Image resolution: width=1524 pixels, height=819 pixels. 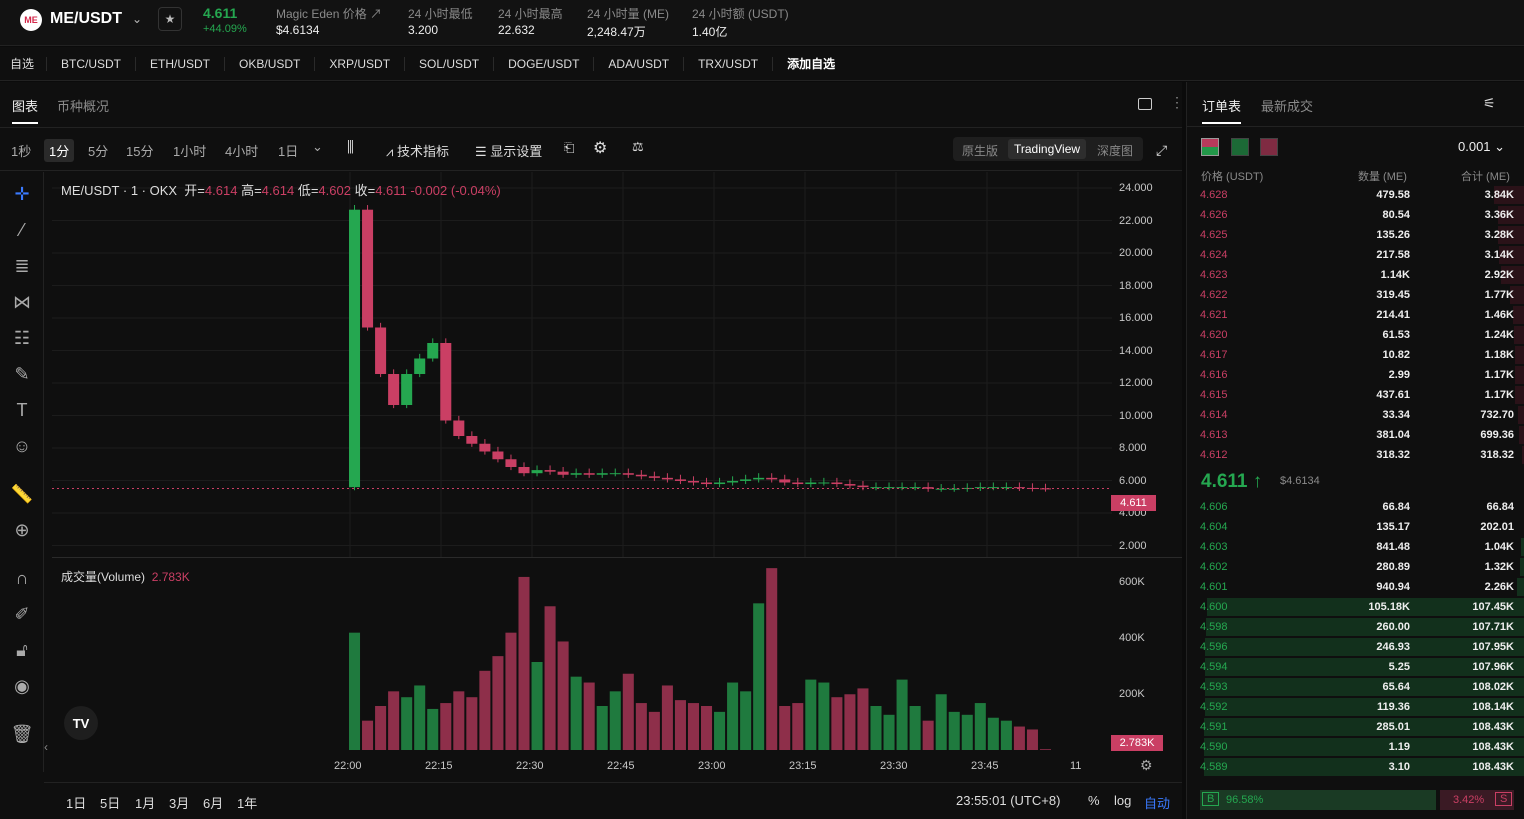 What do you see at coordinates (22, 230) in the screenshot?
I see `trendline-icon: ⁄` at bounding box center [22, 230].